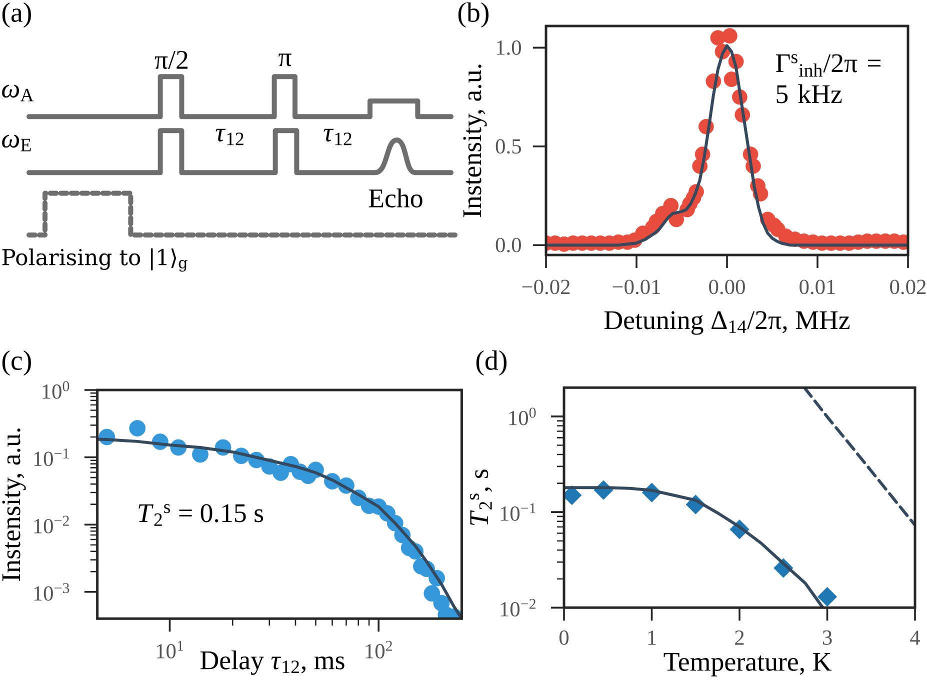 This screenshot has width=927, height=680. I want to click on chart-title: (d), so click(491, 363).